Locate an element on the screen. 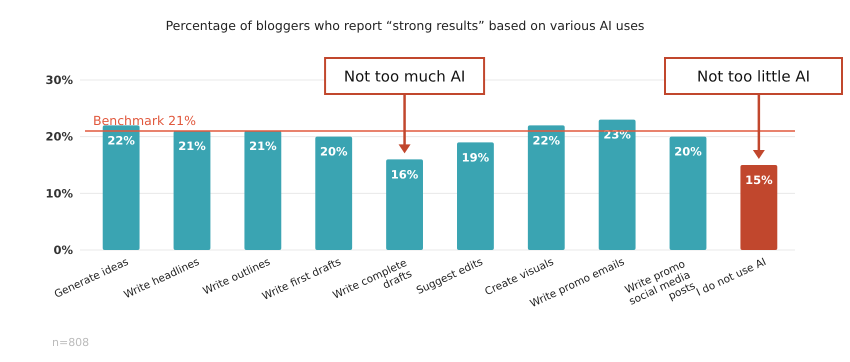 This screenshot has height=362, width=850. y-tick-label: 0% is located at coordinates (63, 250).